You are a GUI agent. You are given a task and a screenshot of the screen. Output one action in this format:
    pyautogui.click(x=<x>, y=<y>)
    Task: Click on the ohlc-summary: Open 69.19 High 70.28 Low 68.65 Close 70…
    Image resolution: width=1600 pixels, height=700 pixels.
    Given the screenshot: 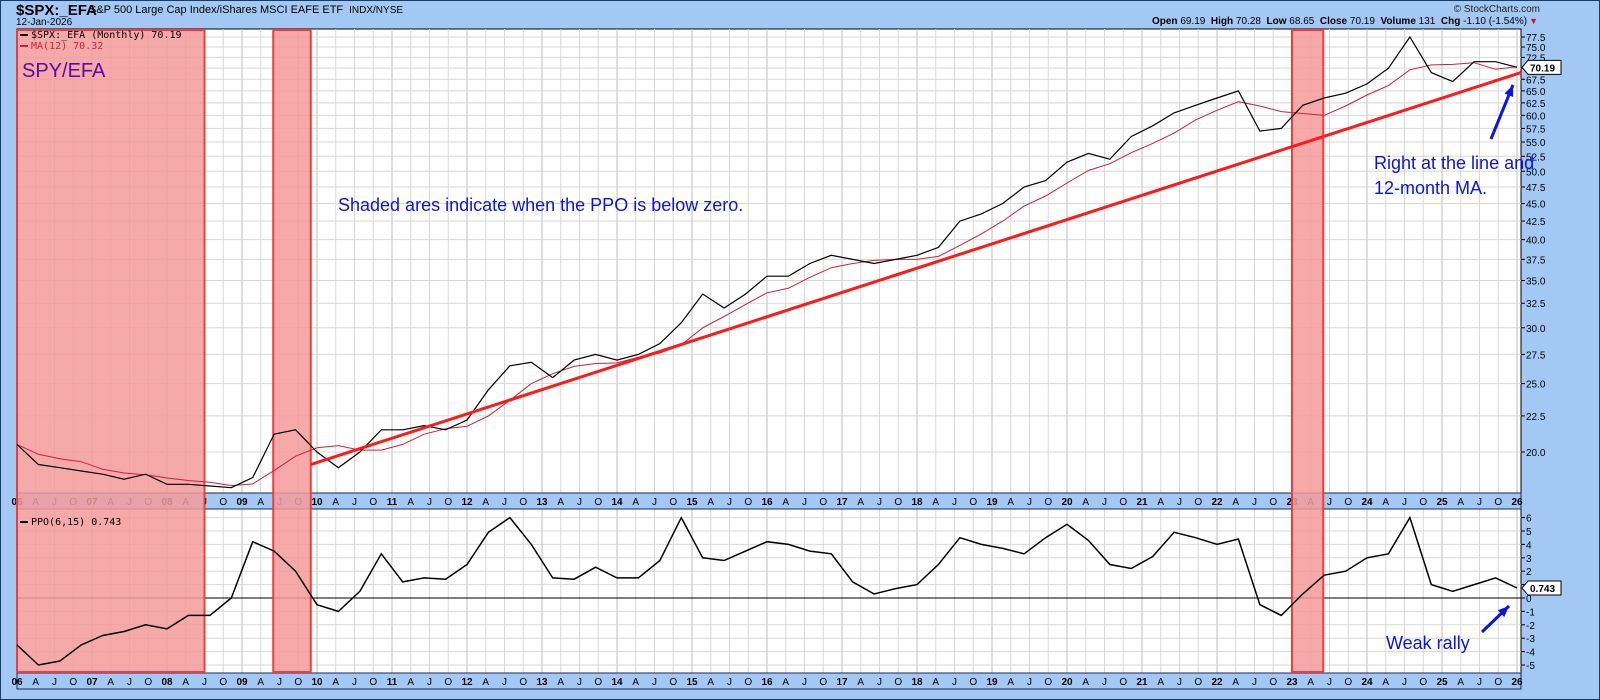 What is the action you would take?
    pyautogui.click(x=1345, y=21)
    